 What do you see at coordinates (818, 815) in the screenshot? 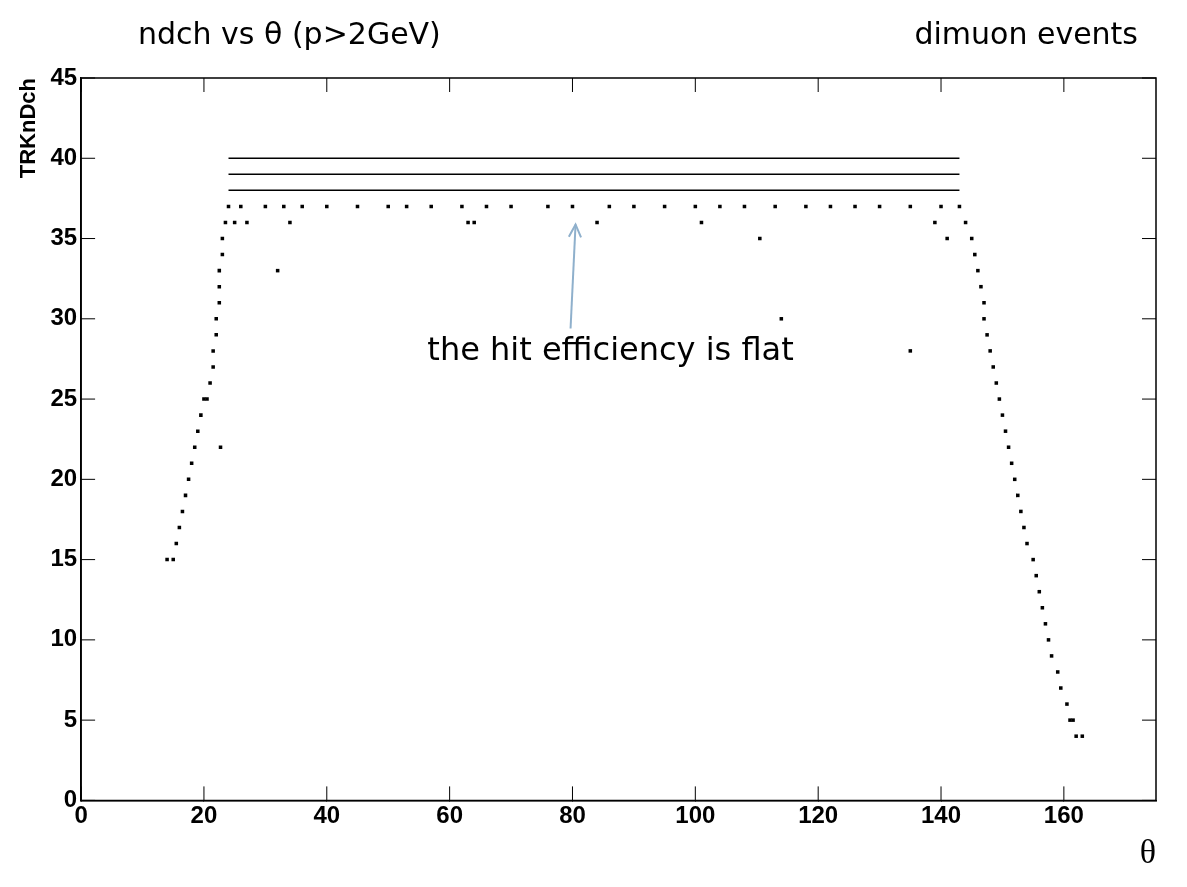
I see `x-tick-label: 120` at bounding box center [818, 815].